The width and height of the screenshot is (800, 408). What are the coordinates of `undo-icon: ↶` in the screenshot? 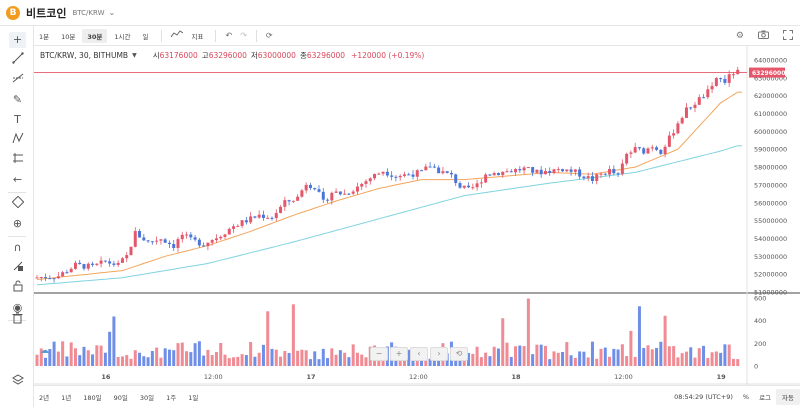 It's located at (229, 35).